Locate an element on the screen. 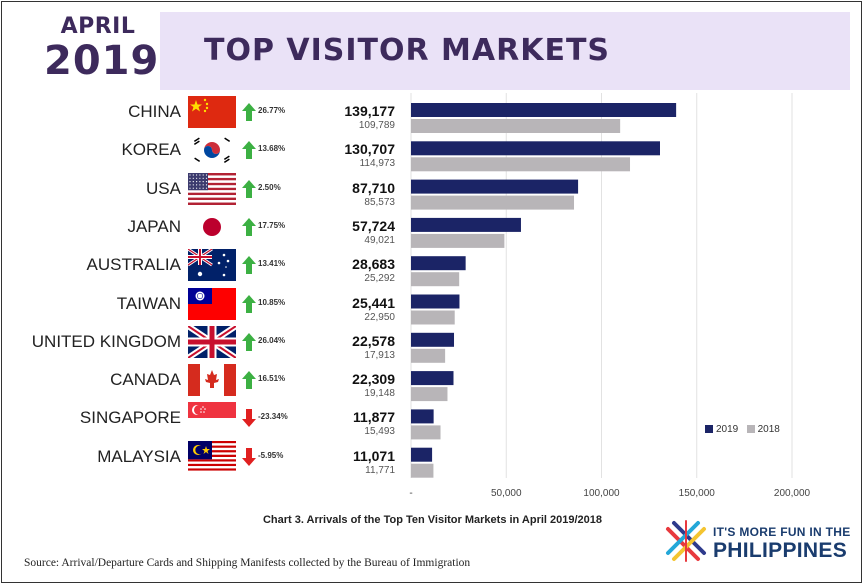 This screenshot has height=586, width=865. value-2018: 15,493 is located at coordinates (379, 432).